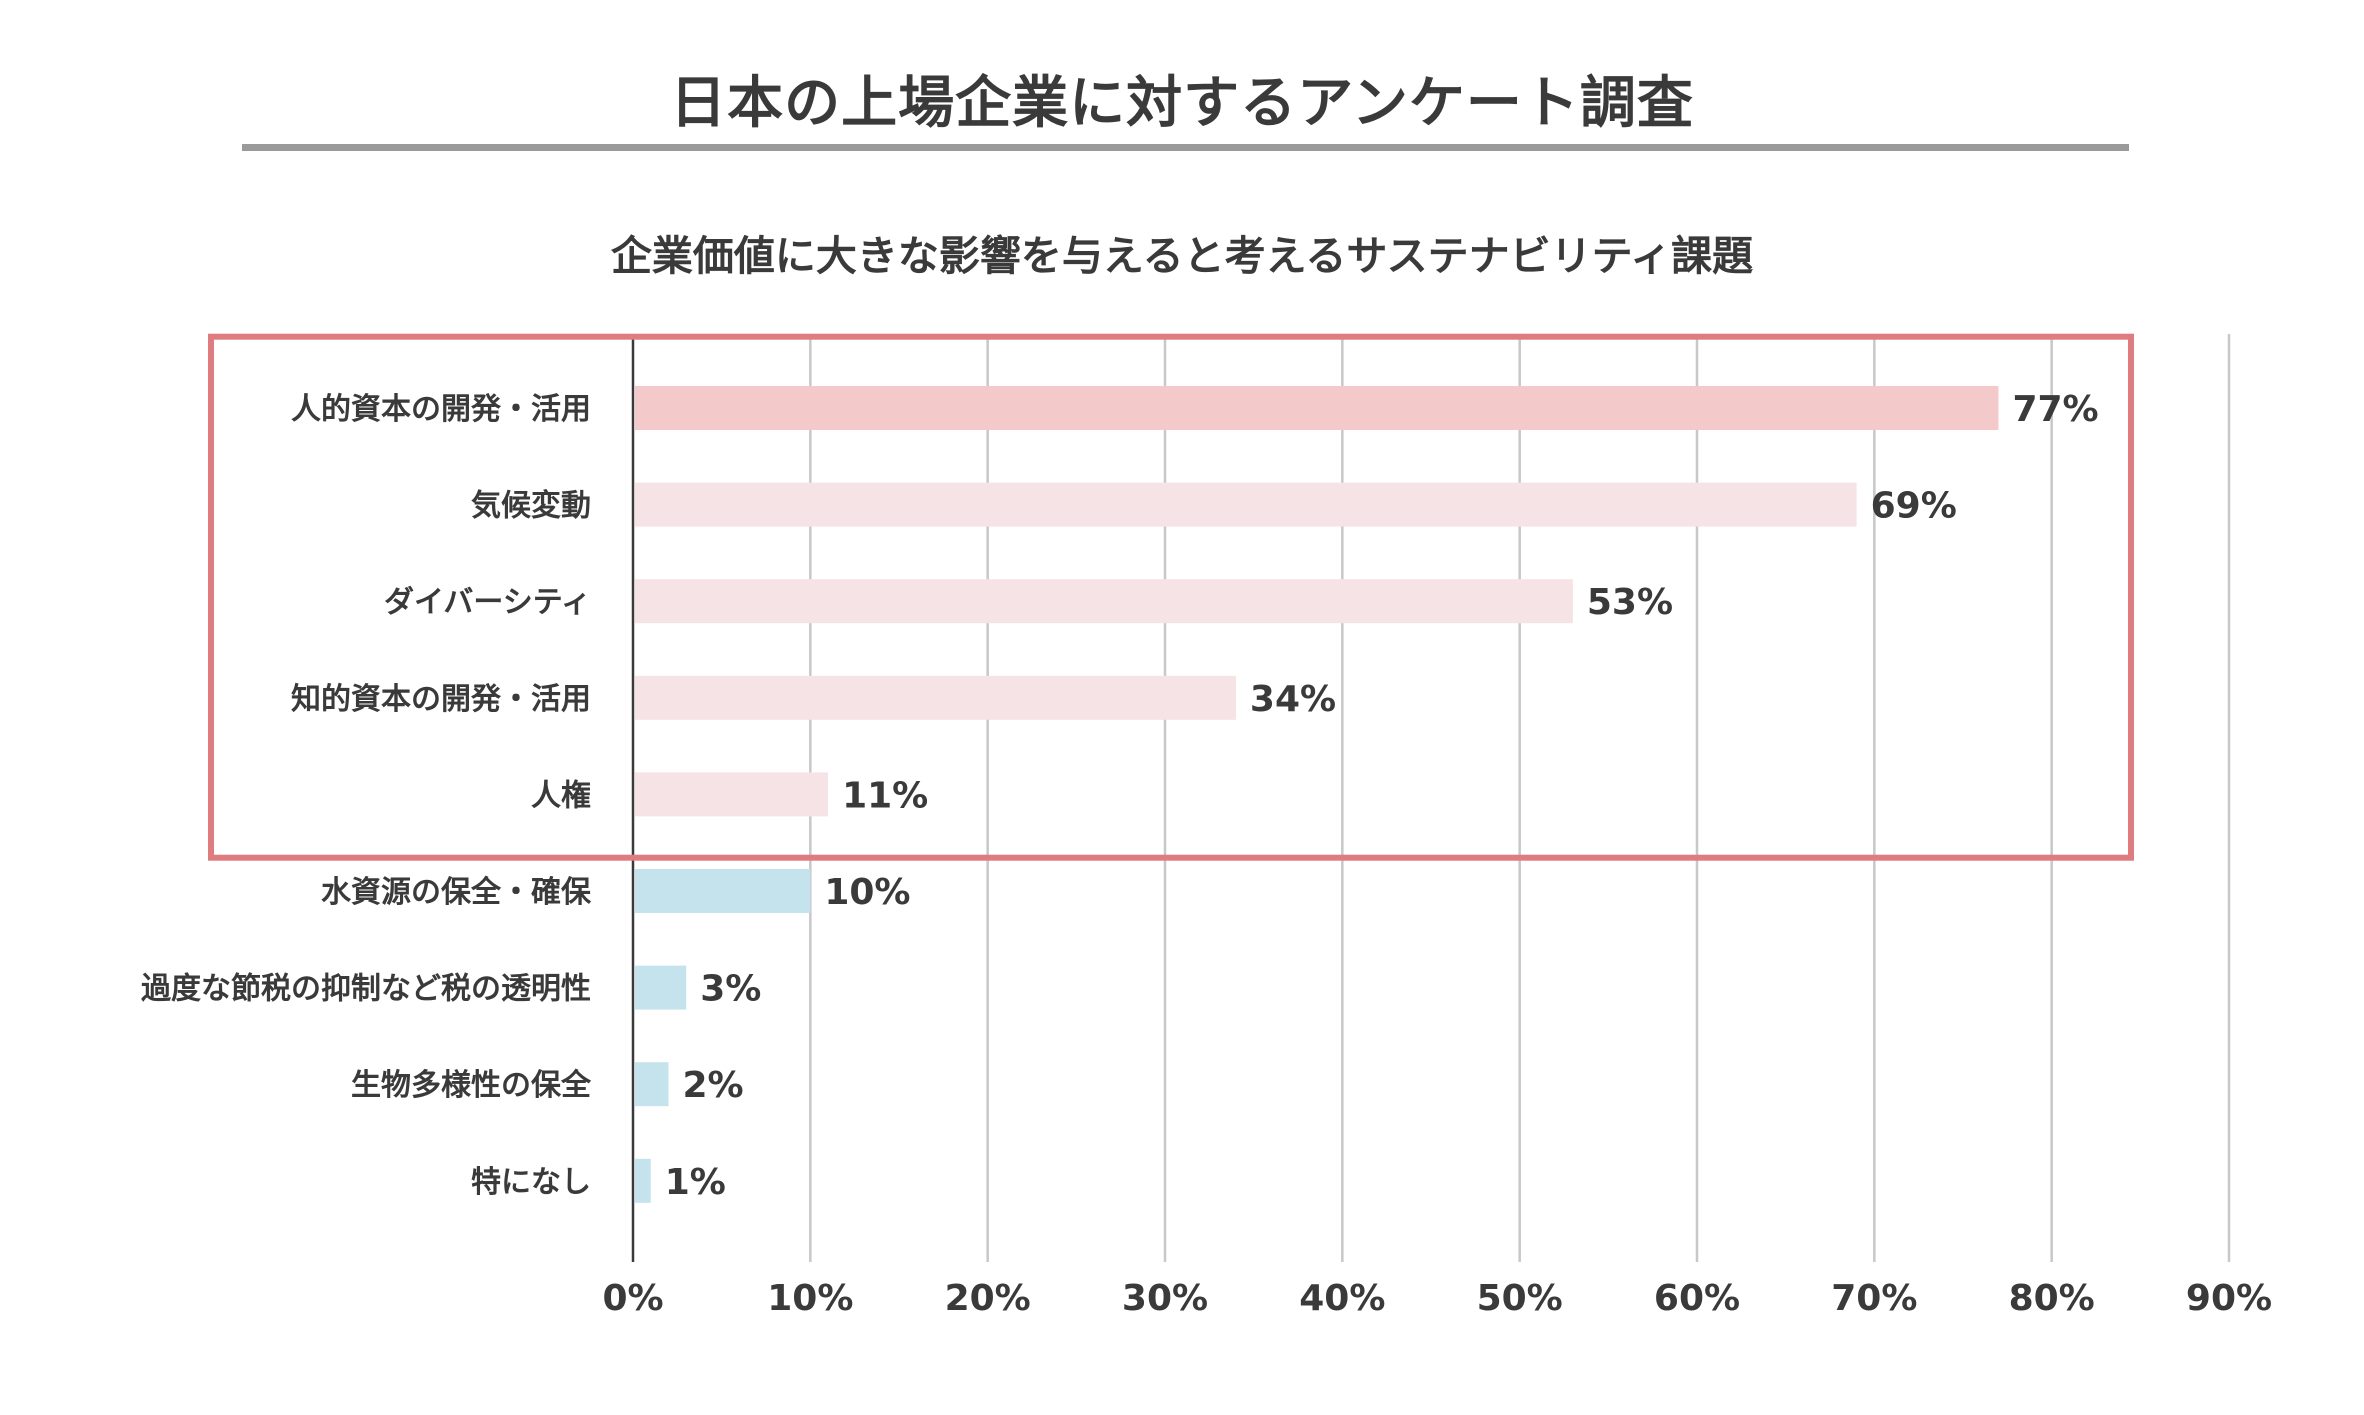 This screenshot has height=1415, width=2364. What do you see at coordinates (2055, 409) in the screenshot?
I see `data-label: 77%` at bounding box center [2055, 409].